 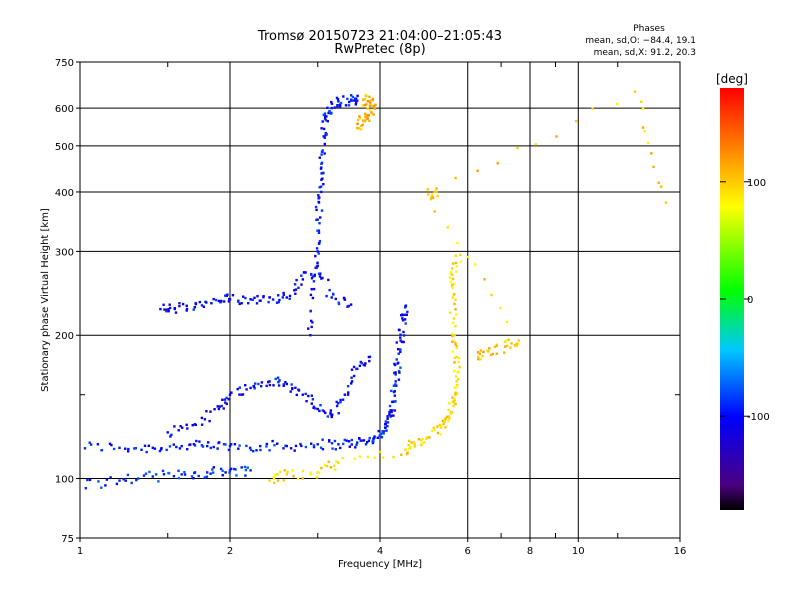 What do you see at coordinates (379, 36) in the screenshot?
I see `chart-title: Tromsø 20150723 21:04:00–21:05:43` at bounding box center [379, 36].